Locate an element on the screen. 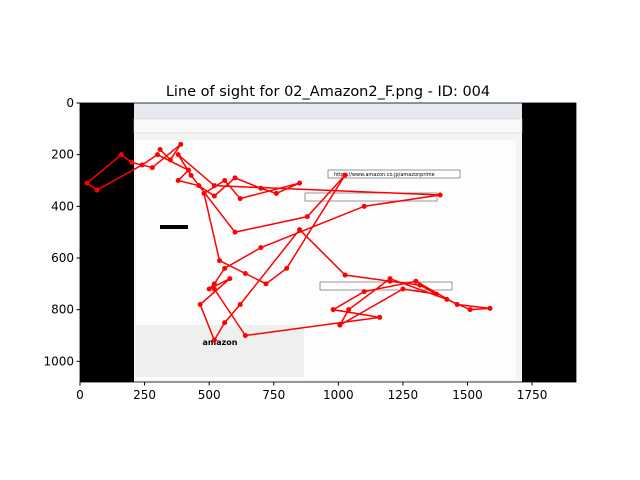  x-tick-label: 1000 is located at coordinates (338, 395).